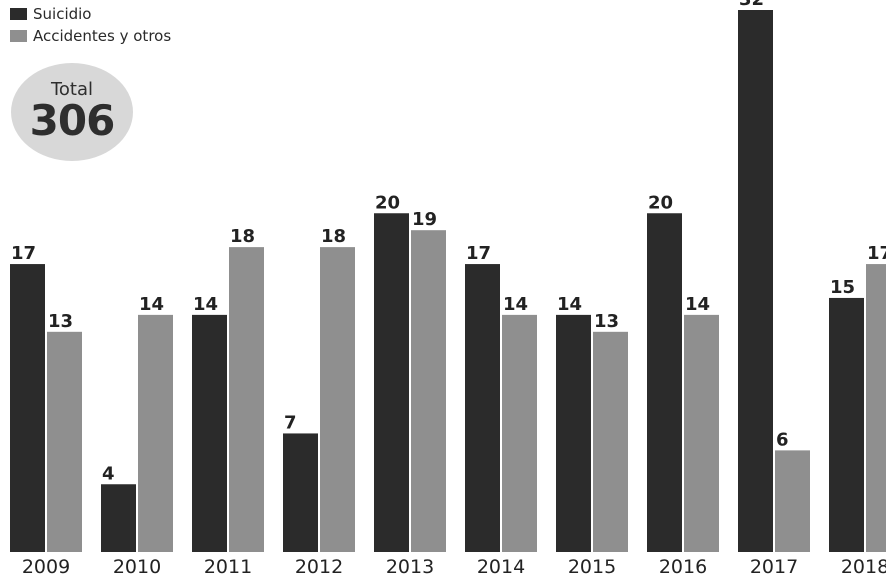 The image size is (886, 577). What do you see at coordinates (62, 14) in the screenshot?
I see `legend-label-suicidio: Suicidio` at bounding box center [62, 14].